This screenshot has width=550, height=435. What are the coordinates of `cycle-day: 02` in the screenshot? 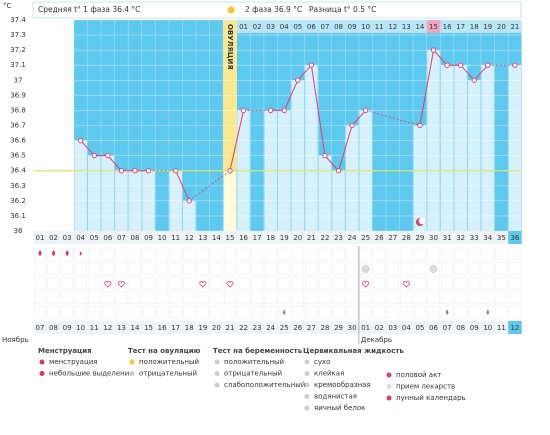 It's located at (53, 238).